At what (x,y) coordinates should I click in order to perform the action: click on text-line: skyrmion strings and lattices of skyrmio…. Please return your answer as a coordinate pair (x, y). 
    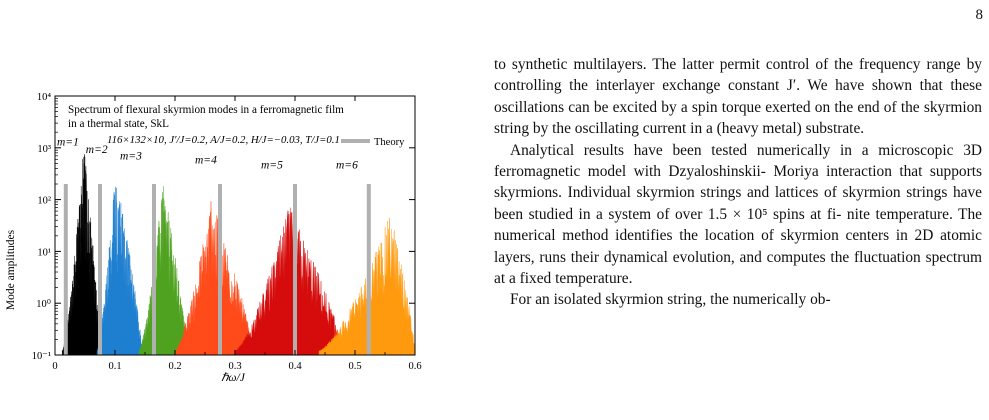
    Looking at the image, I should click on (809, 193).